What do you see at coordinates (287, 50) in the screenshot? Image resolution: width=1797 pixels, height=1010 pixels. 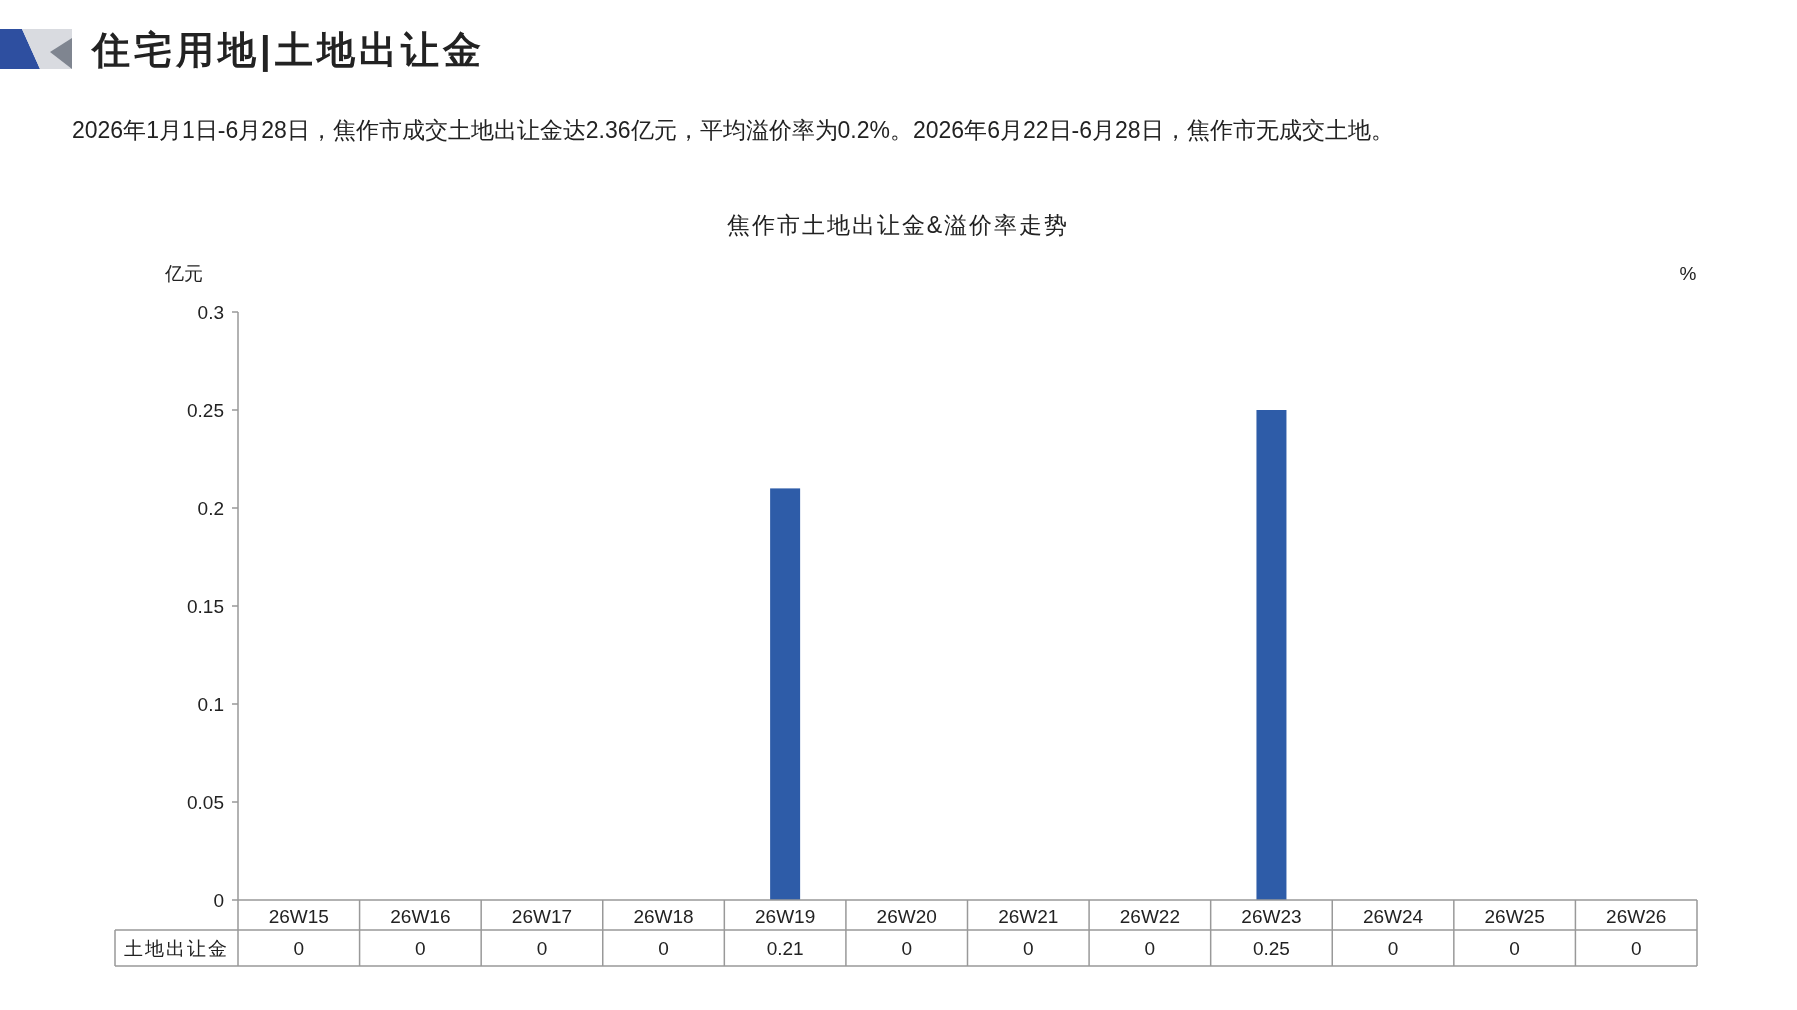 I see `text: 住宅用地|土地出让金` at bounding box center [287, 50].